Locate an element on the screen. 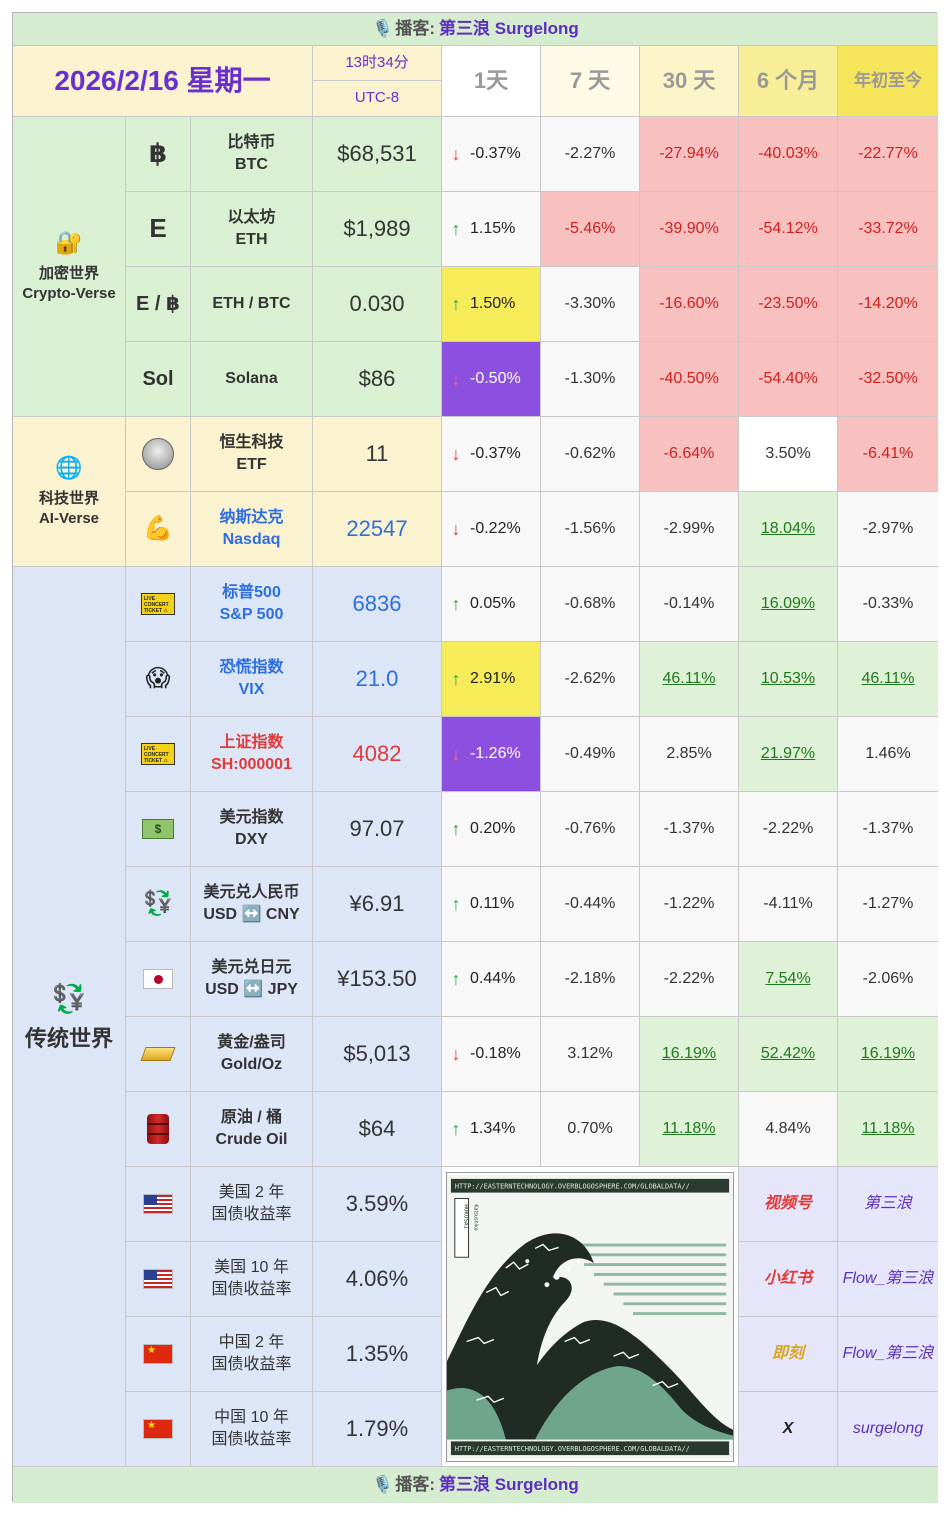 The image size is (949, 1514). change-1d: ↓ -1.26% is located at coordinates (491, 754).